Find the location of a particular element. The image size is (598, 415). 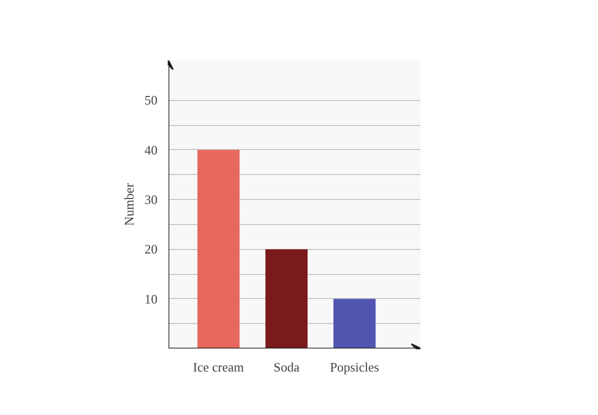

y-tick-label: 10 is located at coordinates (151, 298).